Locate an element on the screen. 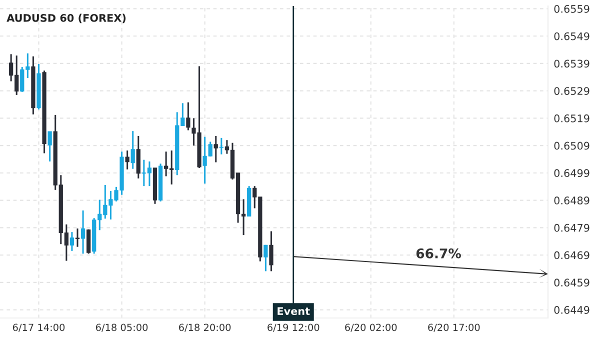 The width and height of the screenshot is (600, 340). y-tick-label: 0.6449 is located at coordinates (572, 310).